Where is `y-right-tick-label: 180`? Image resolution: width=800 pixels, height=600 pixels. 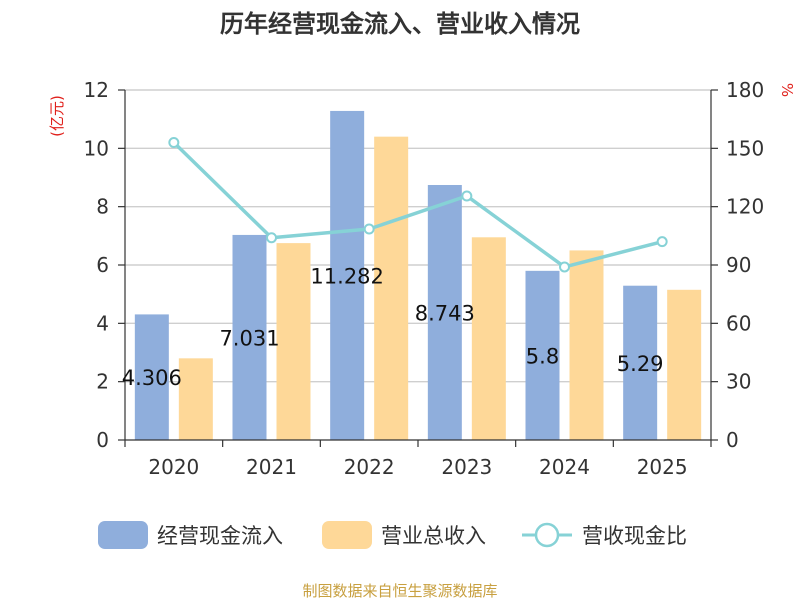 y-right-tick-label: 180 is located at coordinates (745, 90).